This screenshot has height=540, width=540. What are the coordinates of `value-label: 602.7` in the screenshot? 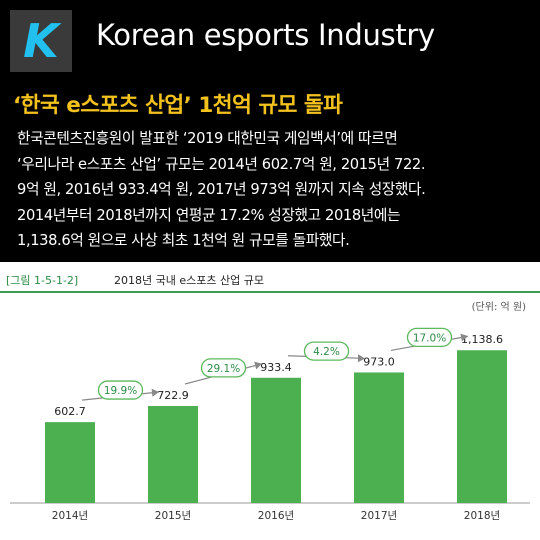 It's located at (70, 411).